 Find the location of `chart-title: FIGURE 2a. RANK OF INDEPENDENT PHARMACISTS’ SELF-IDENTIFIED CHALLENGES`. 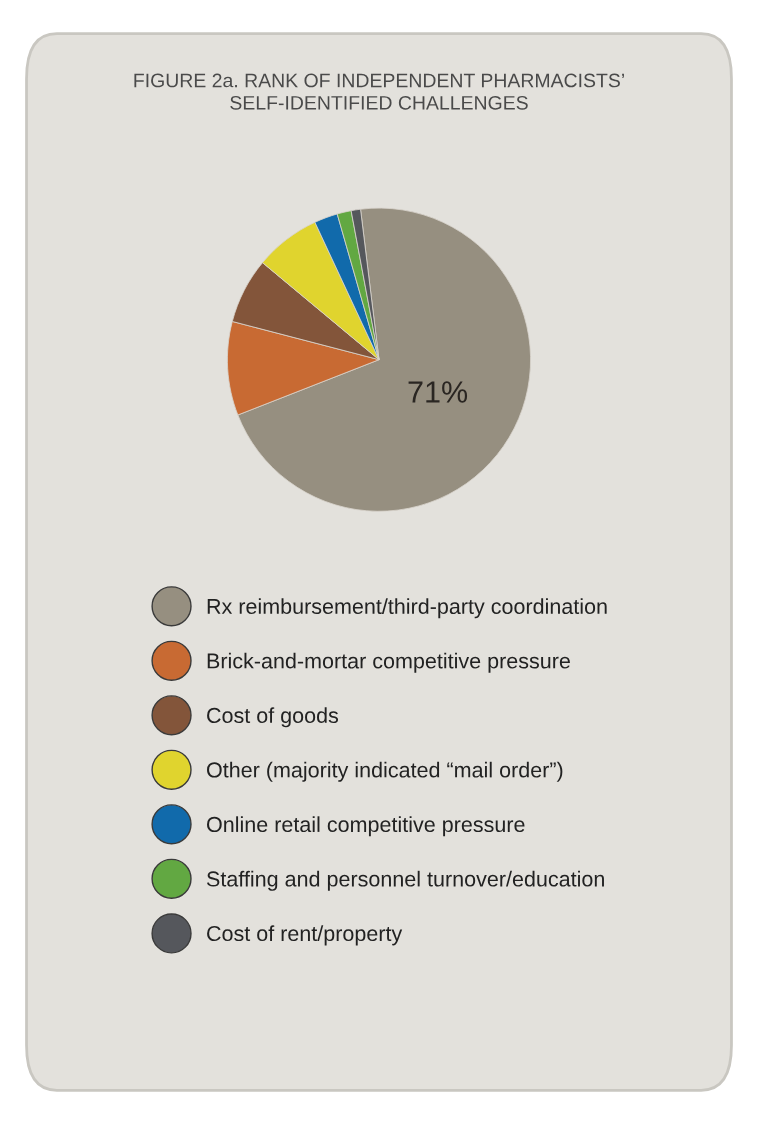

chart-title: FIGURE 2a. RANK OF INDEPENDENT PHARMACISTS’ SELF-IDENTIFIED CHALLENGES is located at coordinates (379, 91).